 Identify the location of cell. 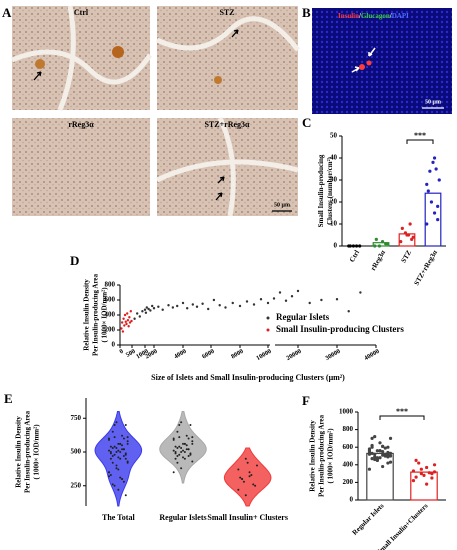
(369, 63).